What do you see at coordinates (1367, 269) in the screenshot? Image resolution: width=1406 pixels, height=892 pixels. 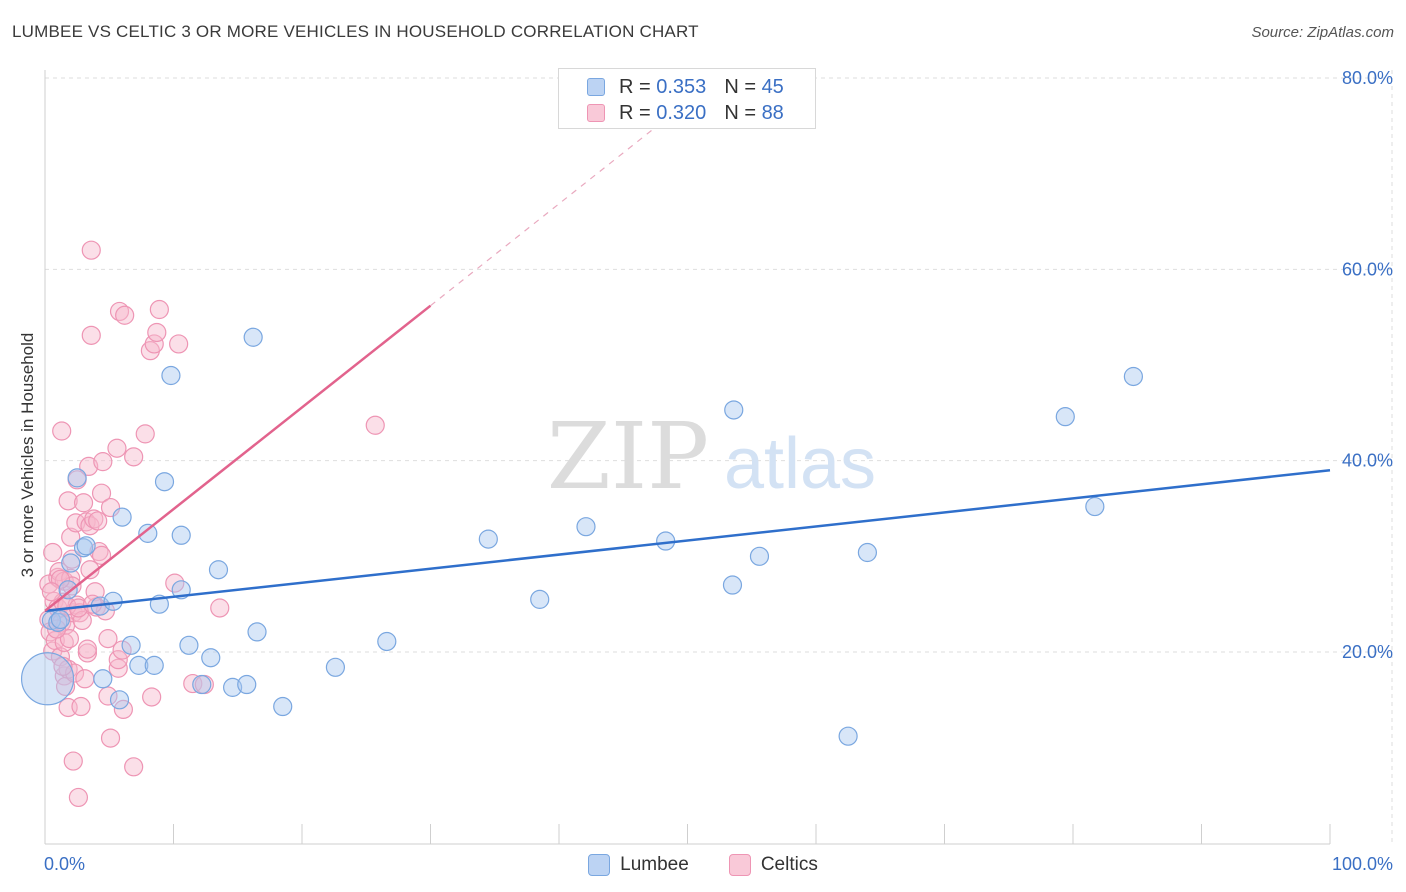 I see `y-tick-label: 60.0%` at bounding box center [1367, 269].